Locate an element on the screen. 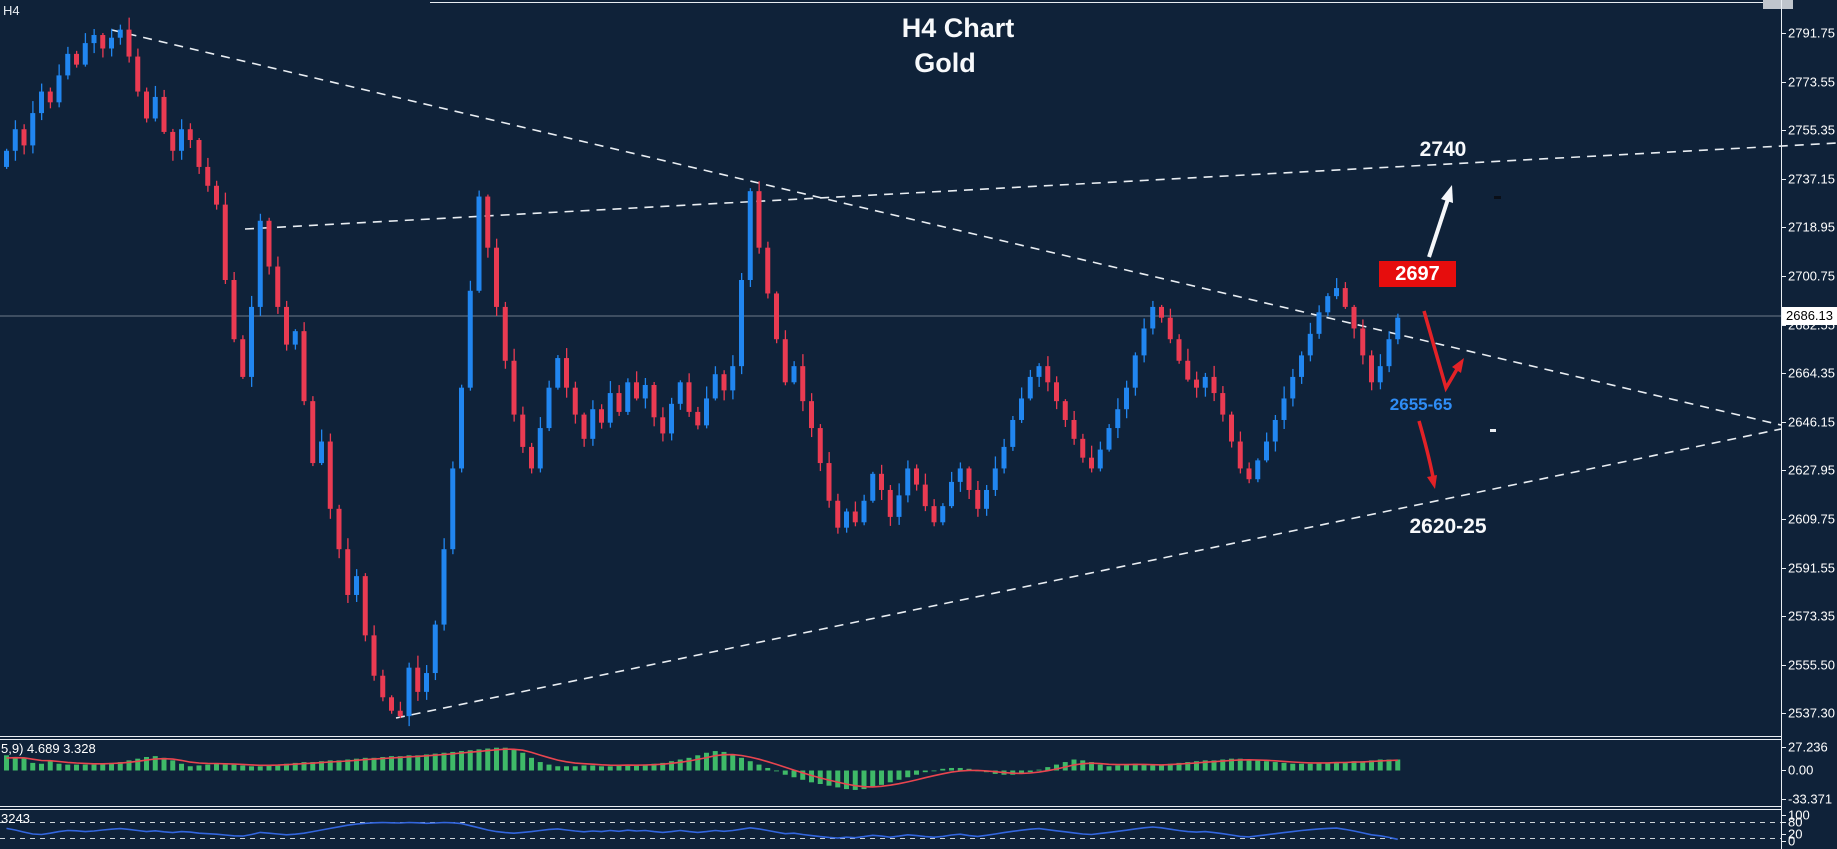 The height and width of the screenshot is (849, 1837). stochastic-indicator-label: 3243 is located at coordinates (15, 818).